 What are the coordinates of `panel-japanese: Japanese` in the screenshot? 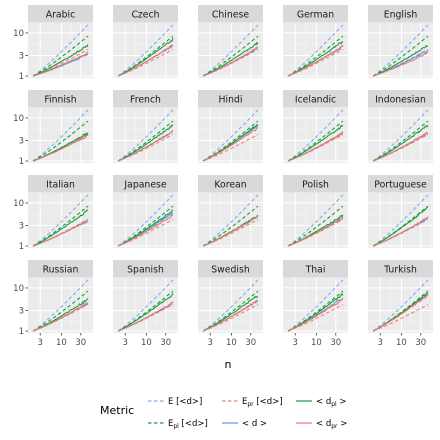 It's located at (145, 211).